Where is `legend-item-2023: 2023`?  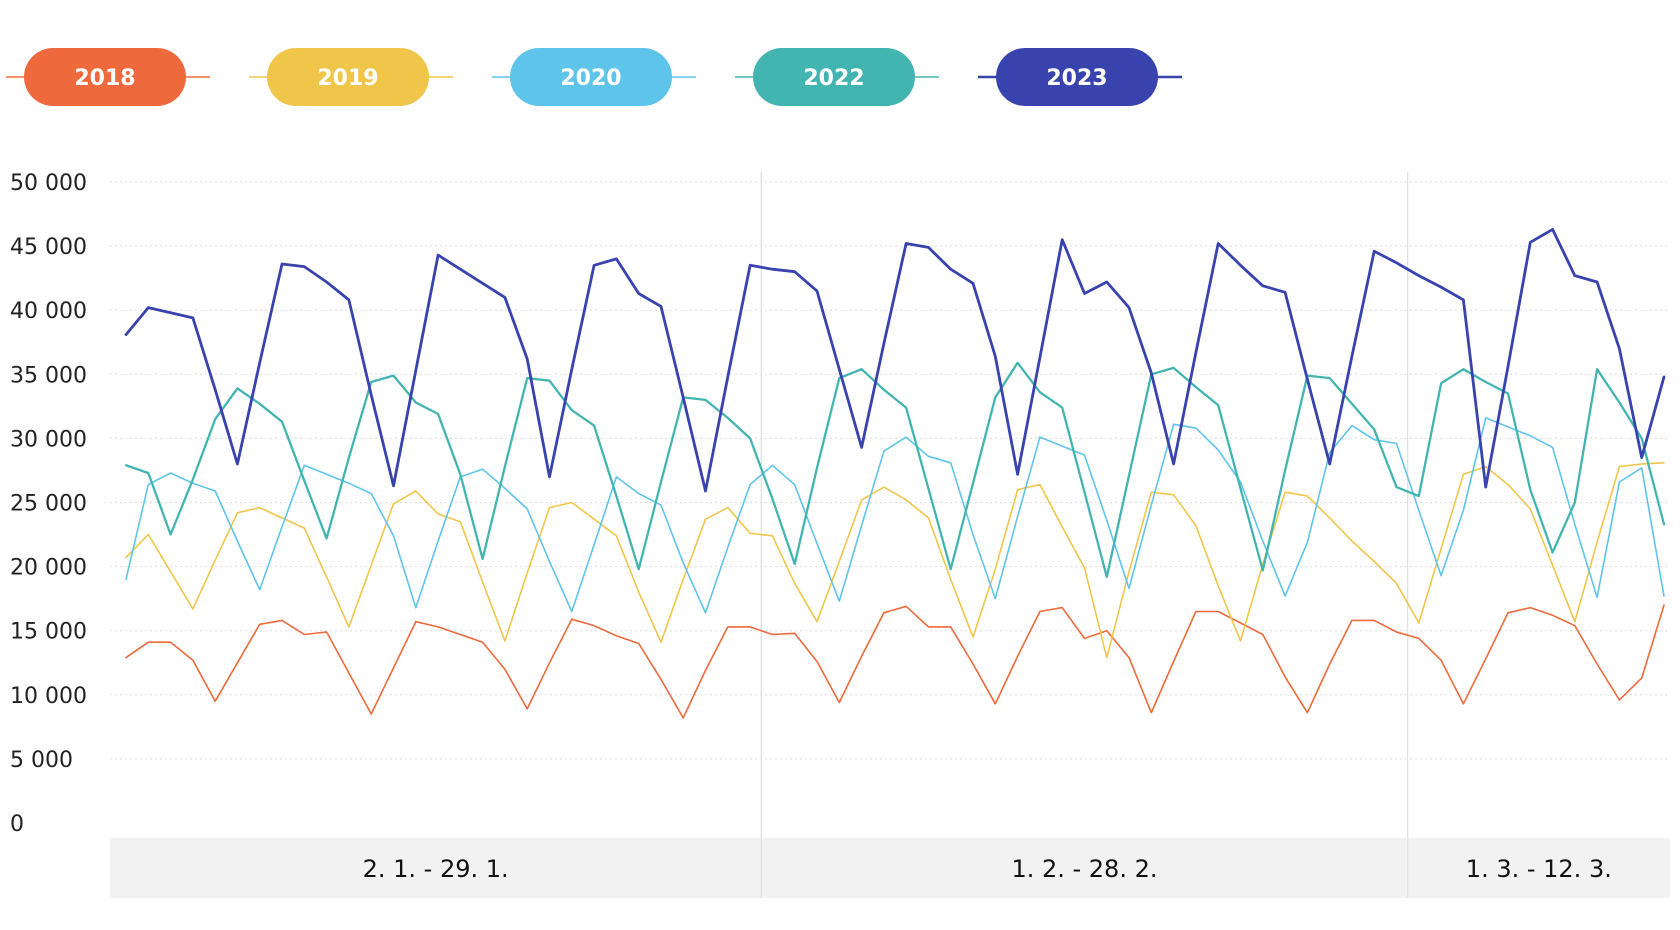 legend-item-2023: 2023 is located at coordinates (1080, 77).